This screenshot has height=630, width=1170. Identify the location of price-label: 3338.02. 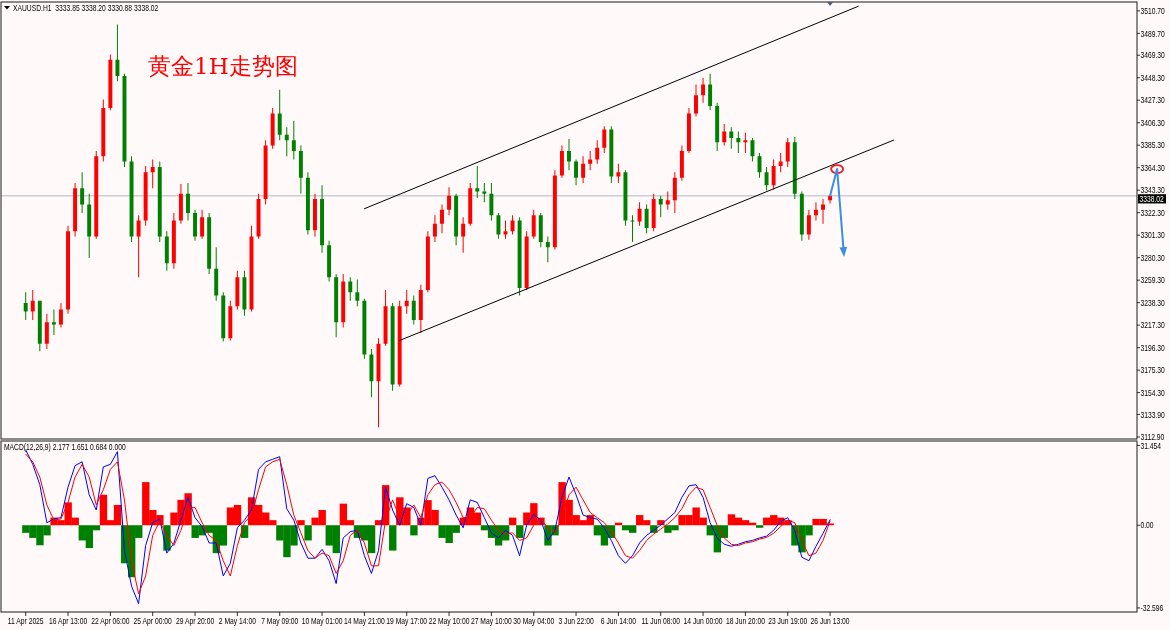
(1151, 199).